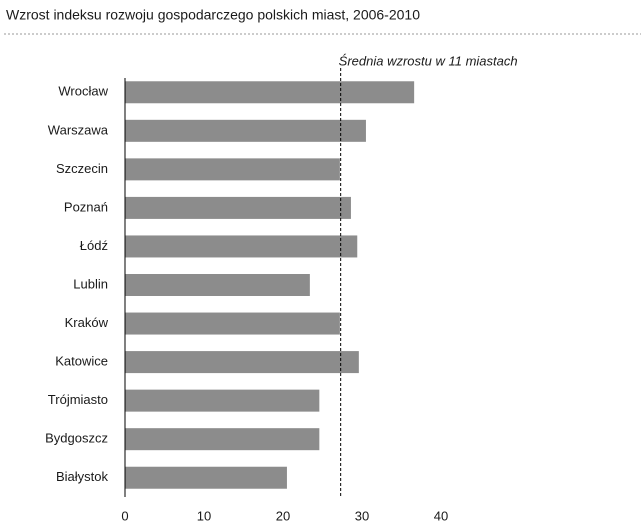  I want to click on y-tick-label: Warszawa, so click(78, 129).